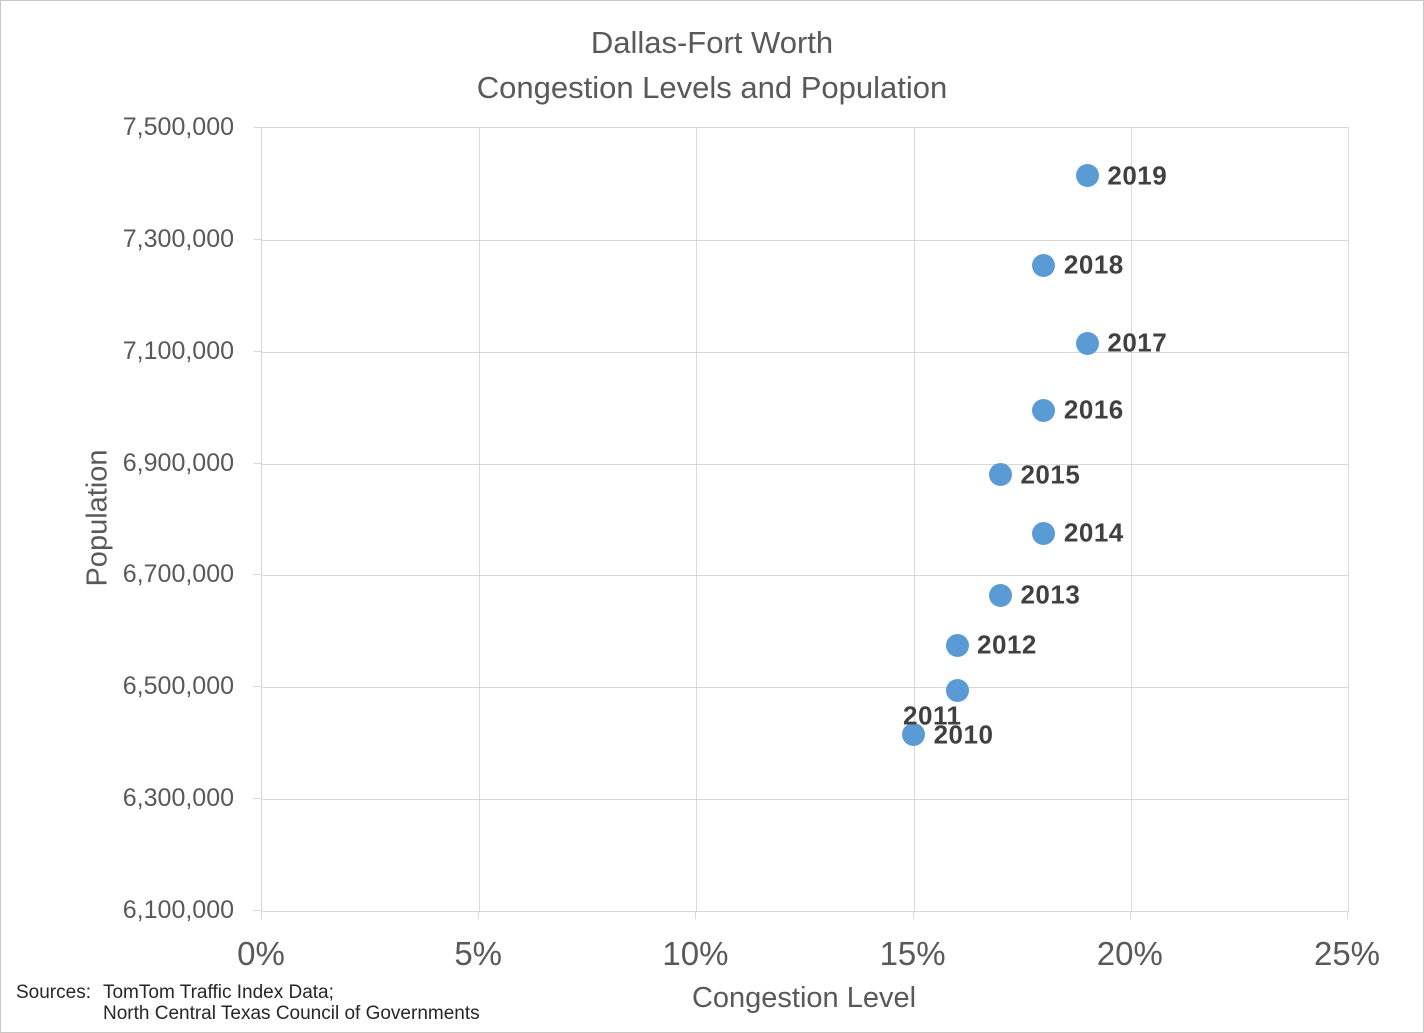  What do you see at coordinates (914, 735) in the screenshot?
I see `data-point-2010` at bounding box center [914, 735].